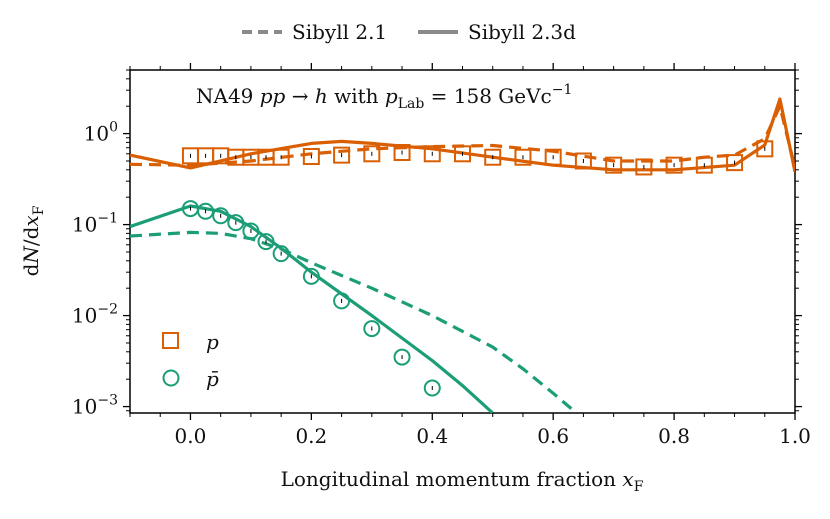 Image resolution: width=830 pixels, height=519 pixels. Describe the element at coordinates (31, 255) in the screenshot. I see `y-label-n: N` at that location.